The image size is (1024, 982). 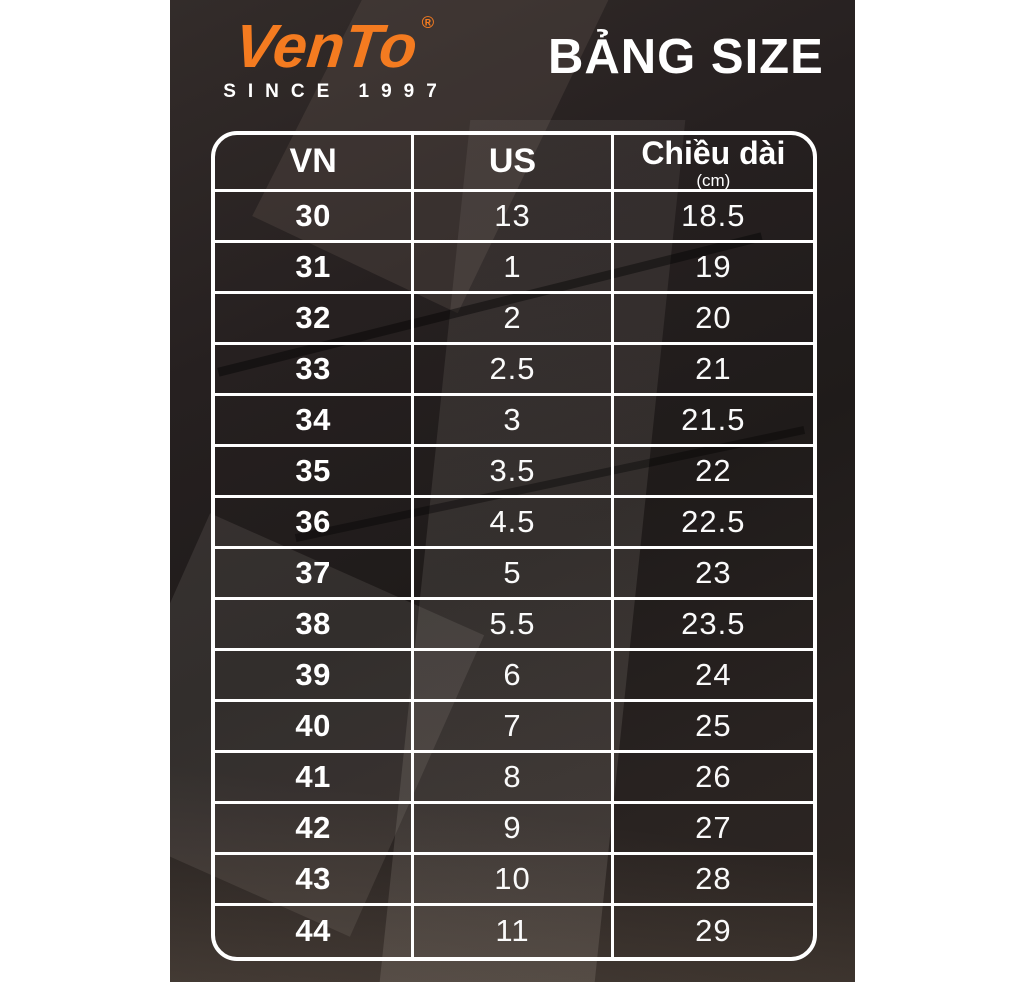 What do you see at coordinates (713, 319) in the screenshot?
I see `length-cell: 20` at bounding box center [713, 319].